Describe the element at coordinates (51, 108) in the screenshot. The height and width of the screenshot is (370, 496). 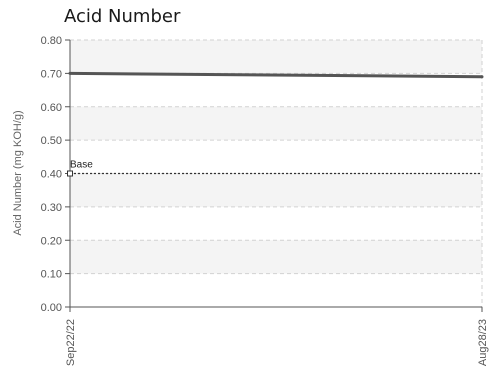
I see `y-tick-label: 0.60` at that location.